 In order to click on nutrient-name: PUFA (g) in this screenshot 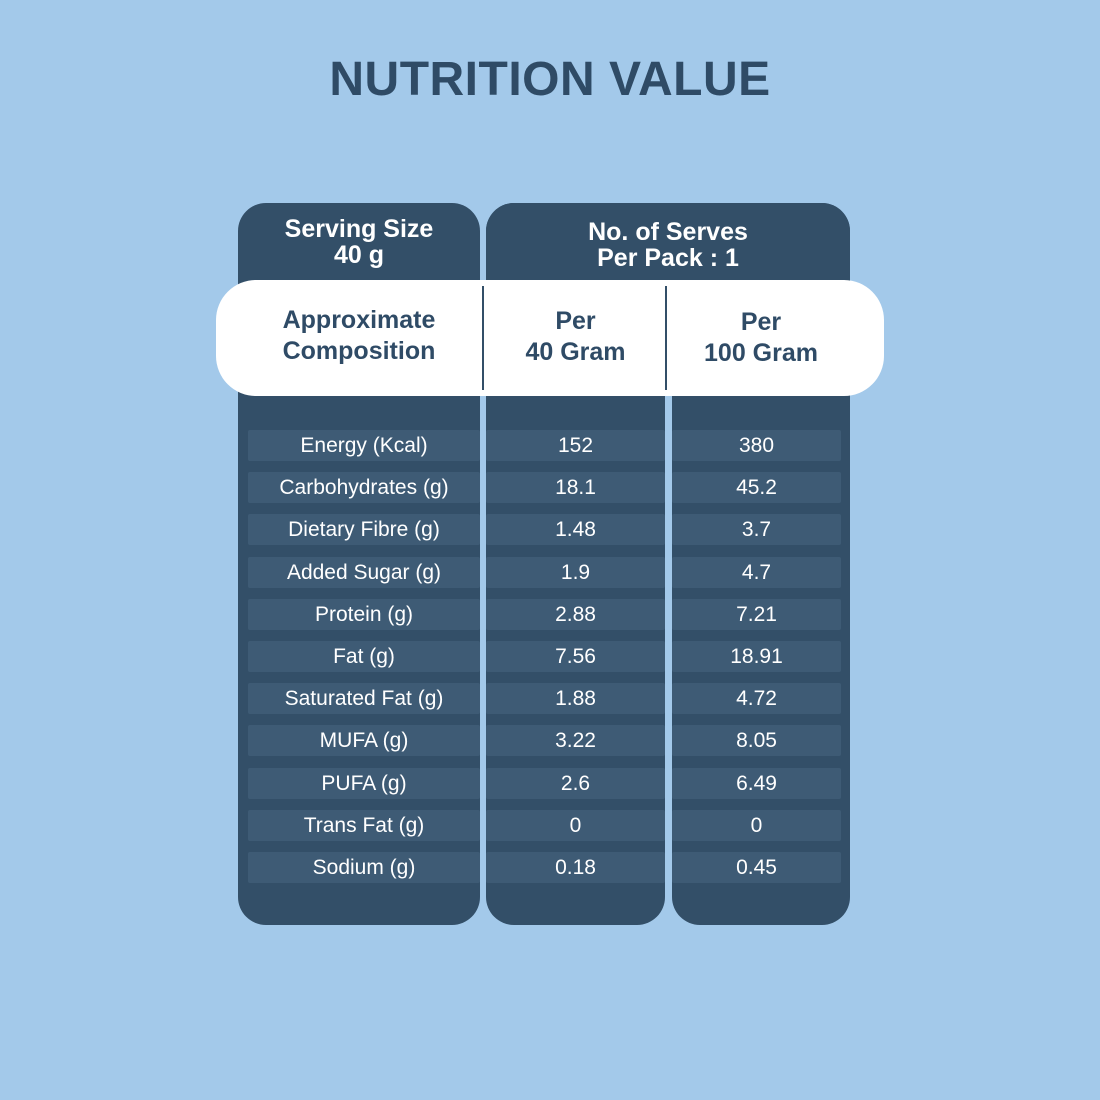, I will do `click(364, 783)`.